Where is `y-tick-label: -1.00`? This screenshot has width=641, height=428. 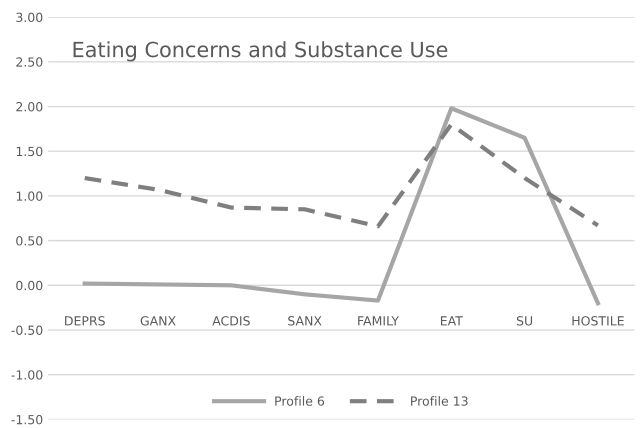
y-tick-label: -1.00 is located at coordinates (26, 375).